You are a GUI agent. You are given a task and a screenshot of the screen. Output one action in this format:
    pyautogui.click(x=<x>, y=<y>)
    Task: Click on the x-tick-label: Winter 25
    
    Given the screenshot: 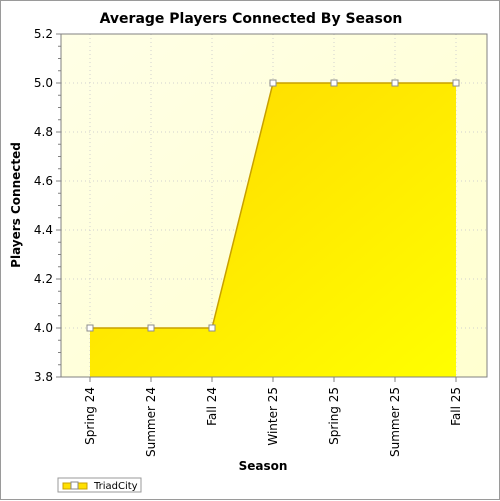 What is the action you would take?
    pyautogui.click(x=273, y=416)
    